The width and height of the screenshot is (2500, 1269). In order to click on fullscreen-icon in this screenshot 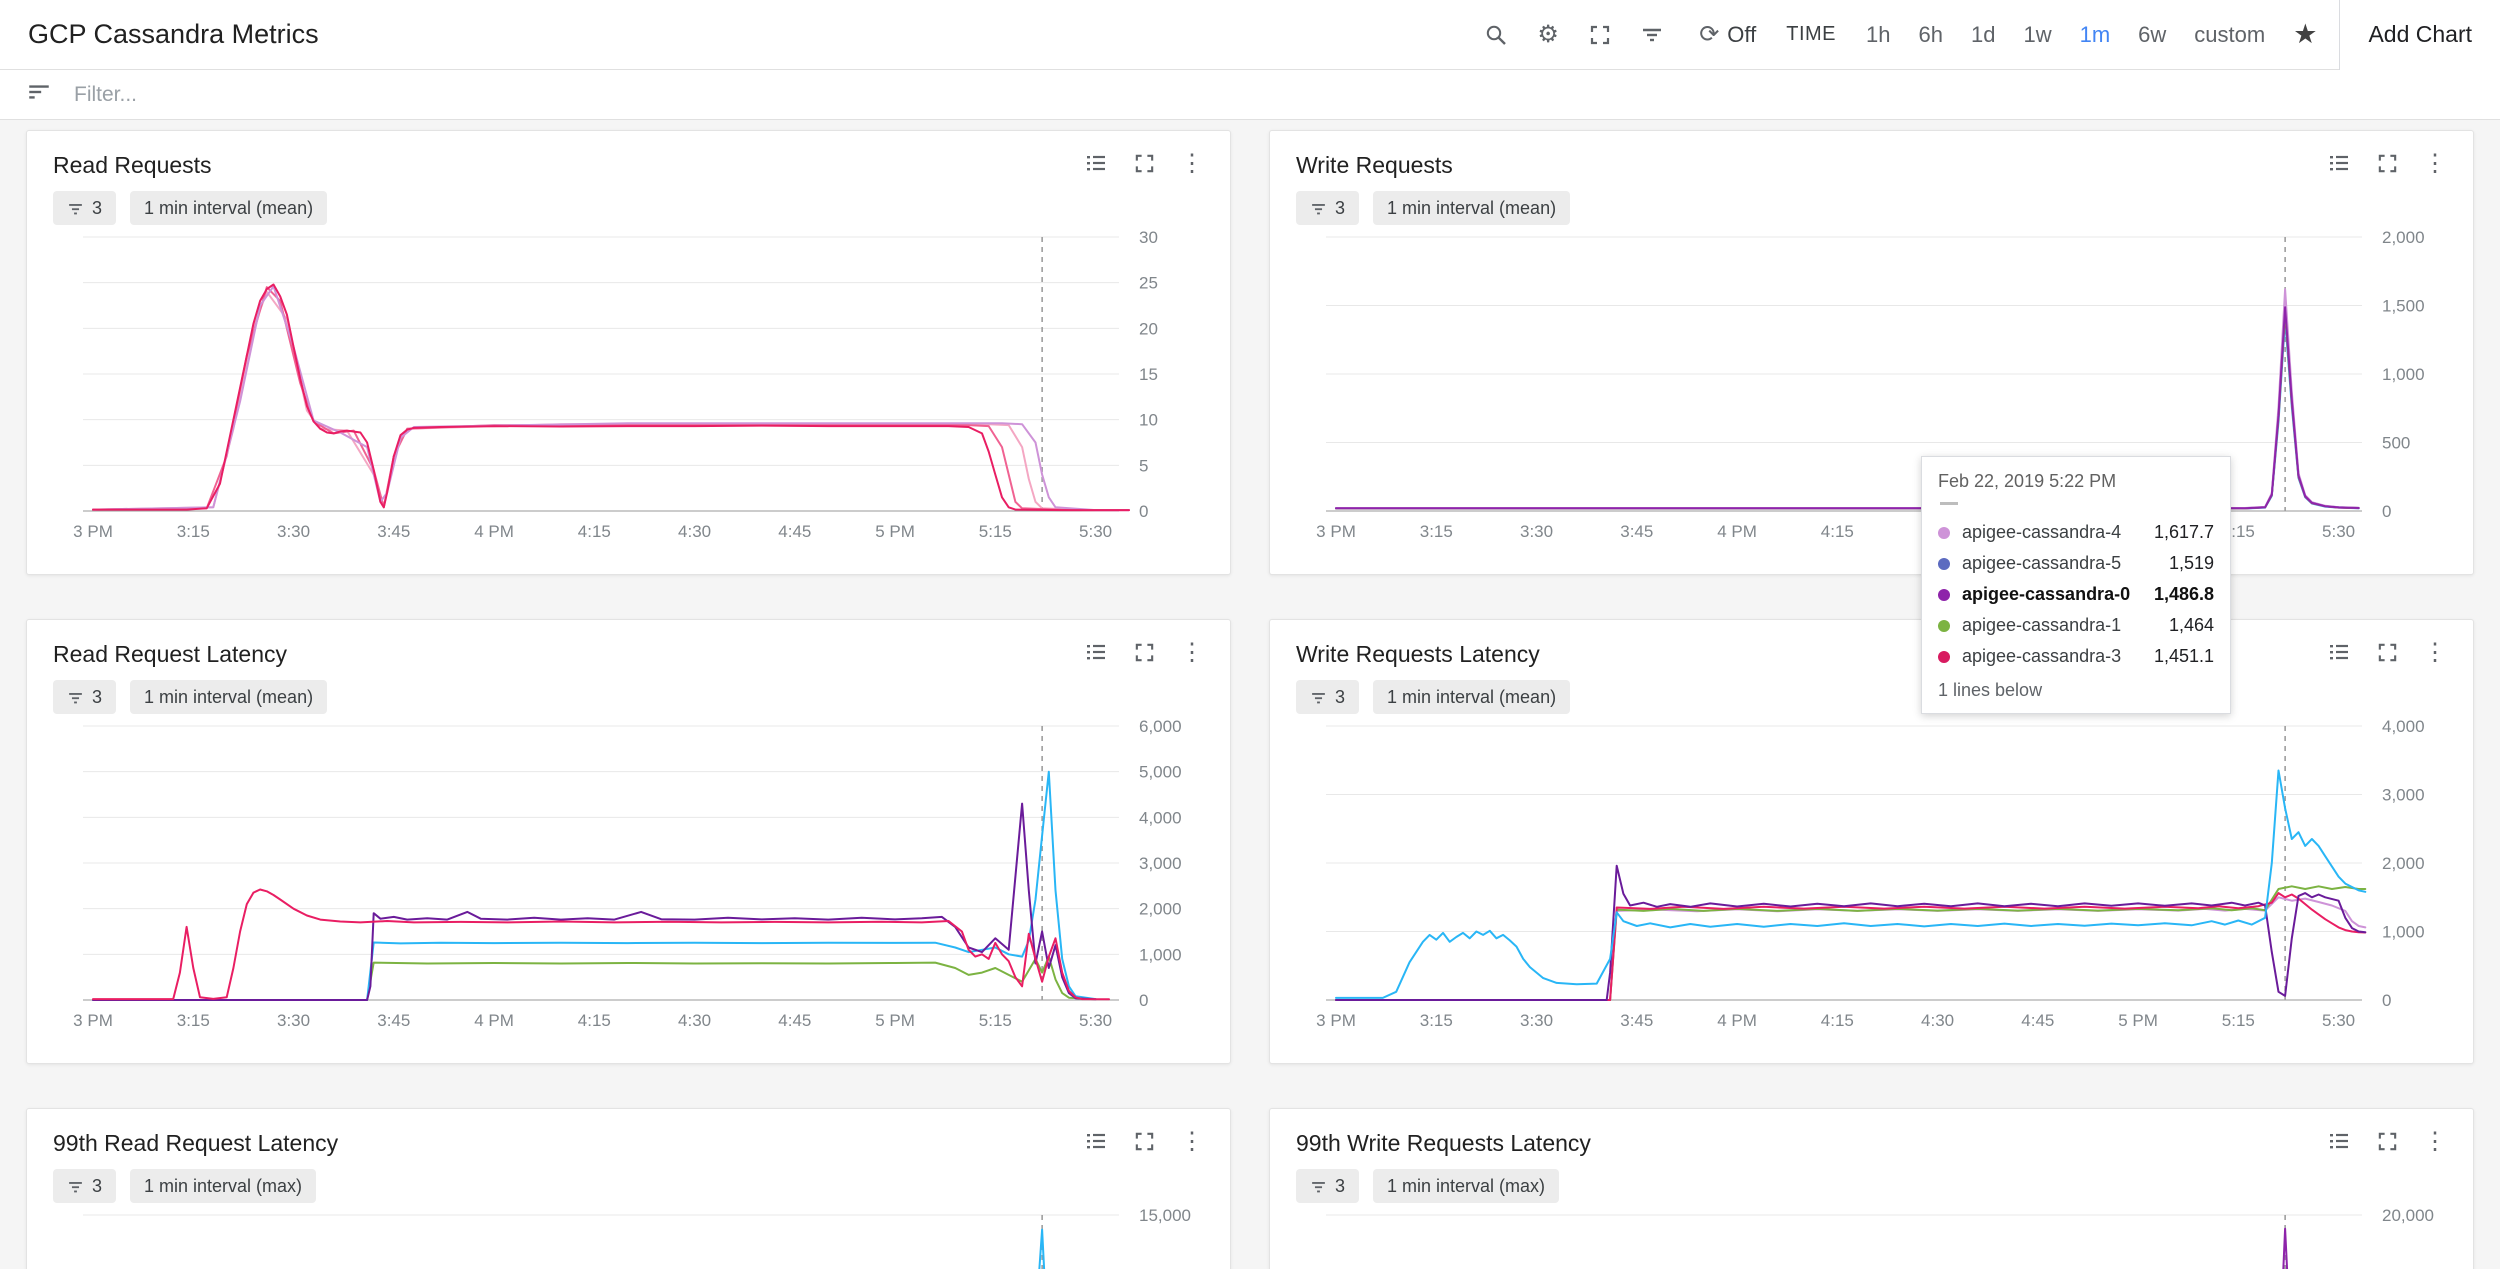, I will do `click(1600, 35)`.